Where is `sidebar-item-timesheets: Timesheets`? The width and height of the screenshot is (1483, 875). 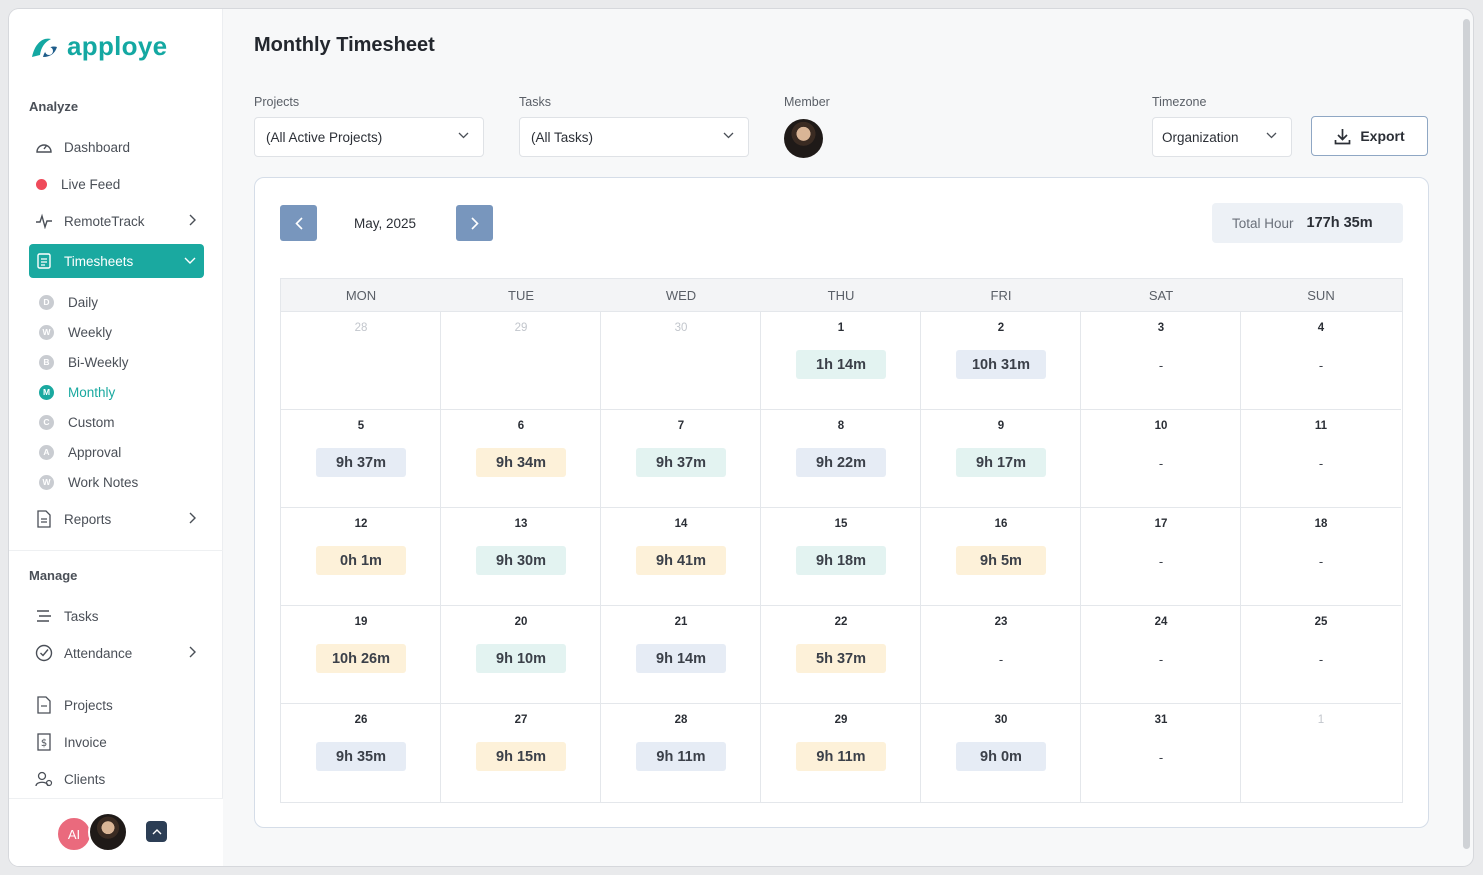 sidebar-item-timesheets: Timesheets is located at coordinates (116, 261).